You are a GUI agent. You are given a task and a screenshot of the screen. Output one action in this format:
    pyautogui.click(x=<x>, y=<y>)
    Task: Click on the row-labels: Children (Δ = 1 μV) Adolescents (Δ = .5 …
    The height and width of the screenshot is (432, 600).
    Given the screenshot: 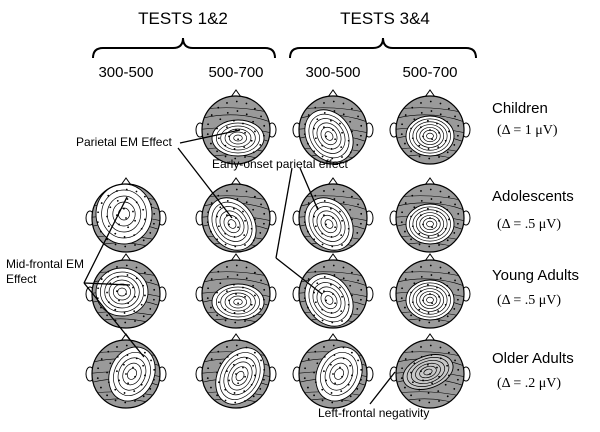 What is the action you would take?
    pyautogui.click(x=535, y=245)
    